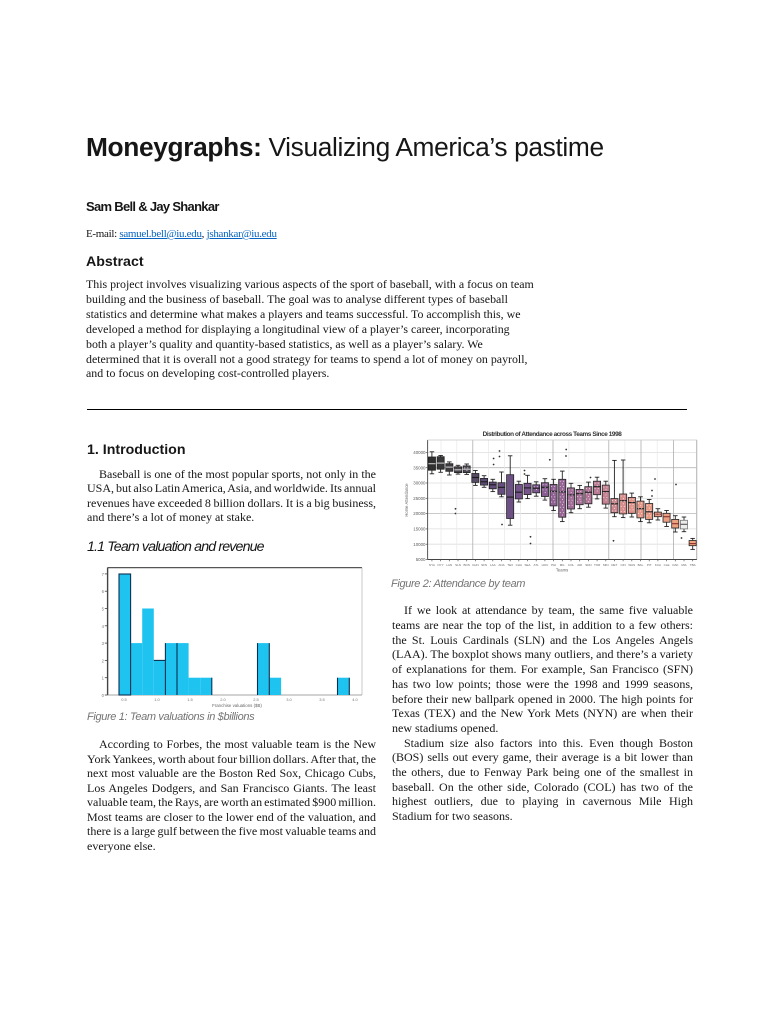  Describe the element at coordinates (553, 565) in the screenshot. I see `svg-text: PHI` at that location.